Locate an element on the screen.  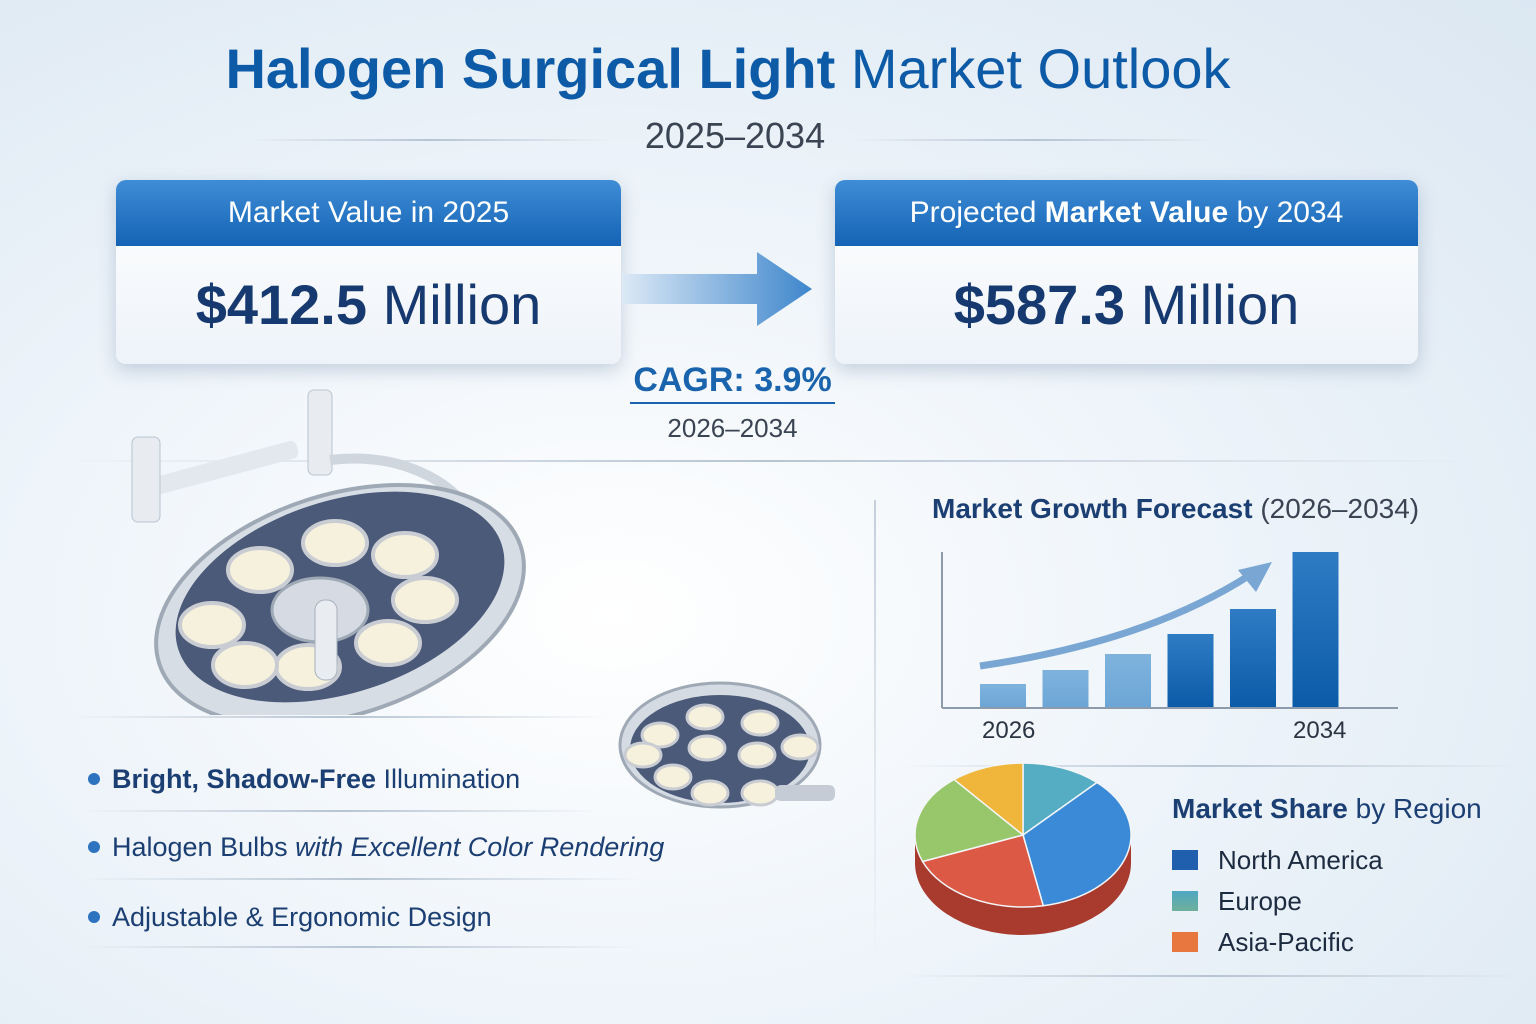
x-tick-label: 2026 is located at coordinates (1009, 730).